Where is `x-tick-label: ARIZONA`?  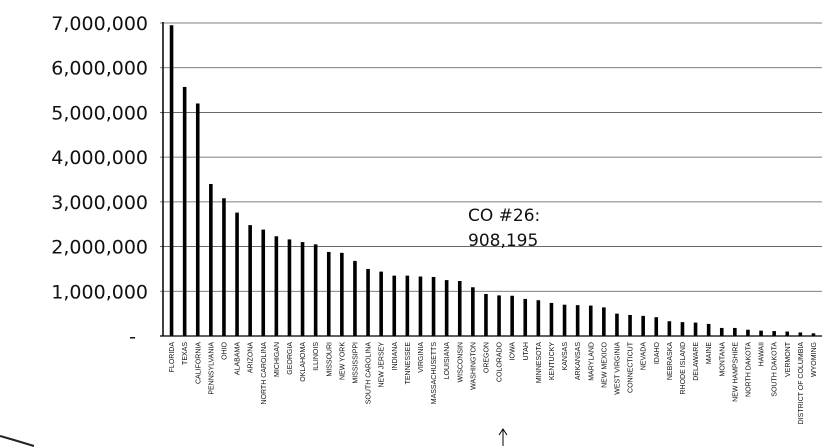 x-tick-label: ARIZONA is located at coordinates (251, 357).